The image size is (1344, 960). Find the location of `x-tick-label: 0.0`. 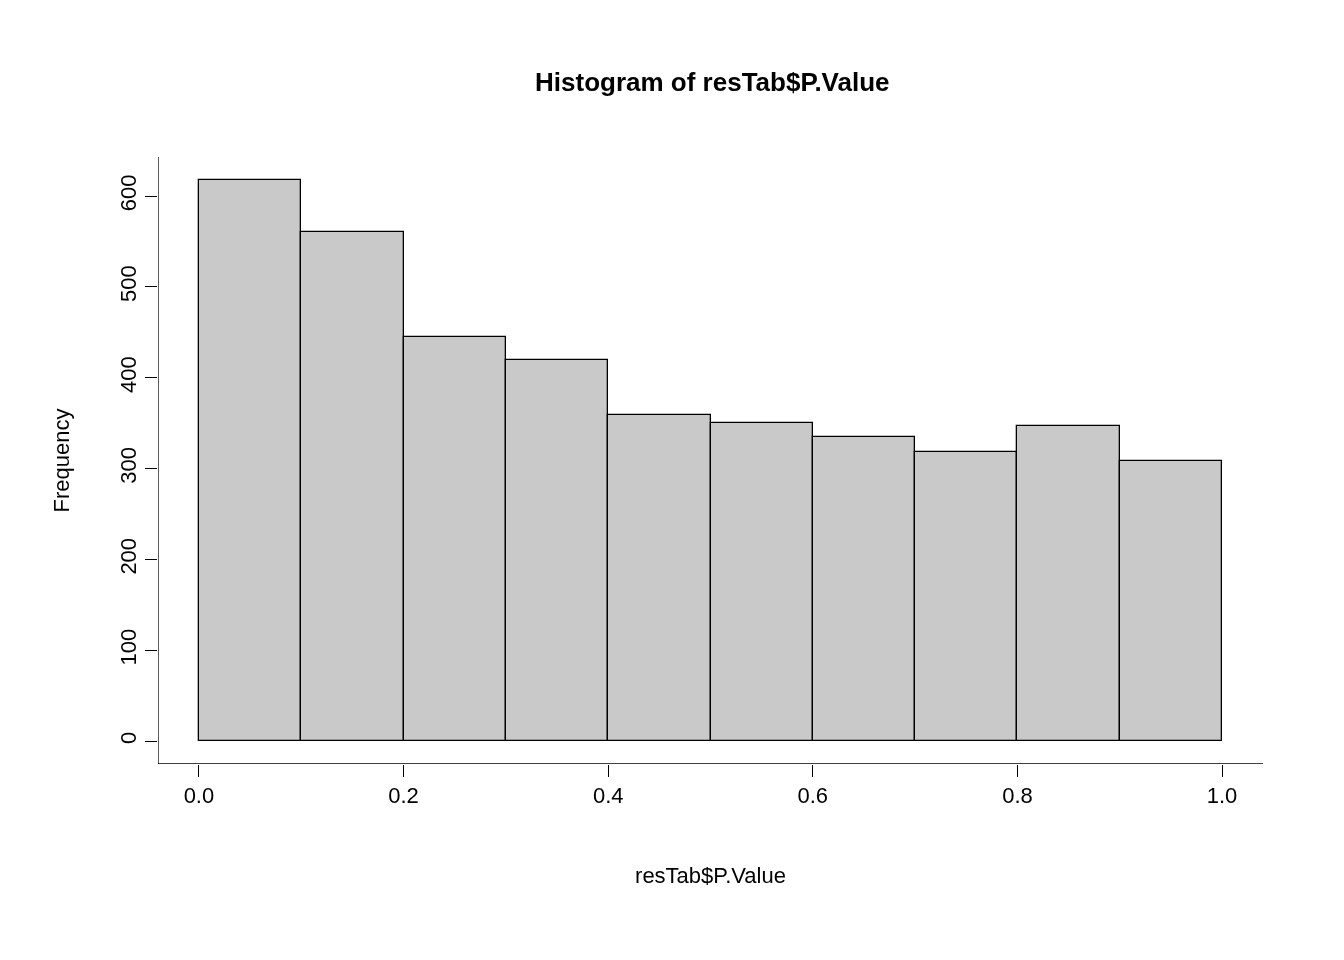

x-tick-label: 0.0 is located at coordinates (199, 796).